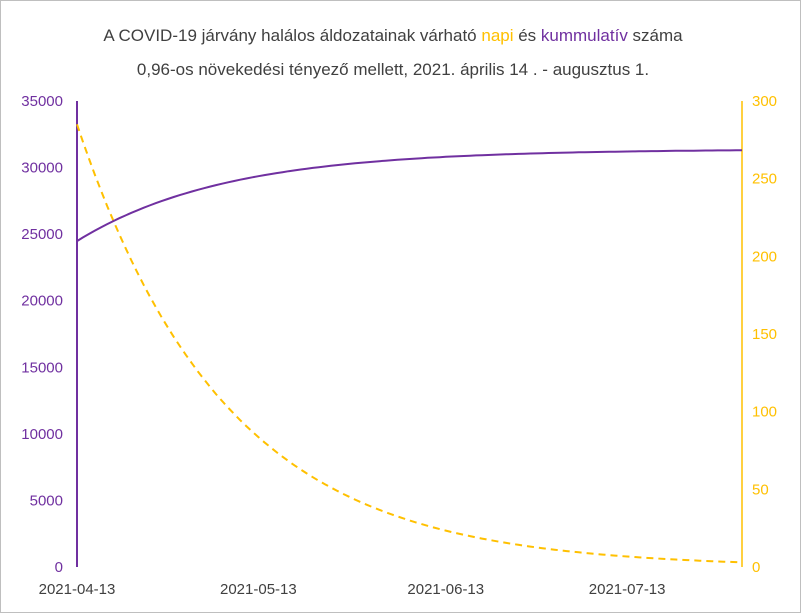 This screenshot has width=801, height=613. Describe the element at coordinates (42, 101) in the screenshot. I see `left-tick-label-7: 35000` at that location.